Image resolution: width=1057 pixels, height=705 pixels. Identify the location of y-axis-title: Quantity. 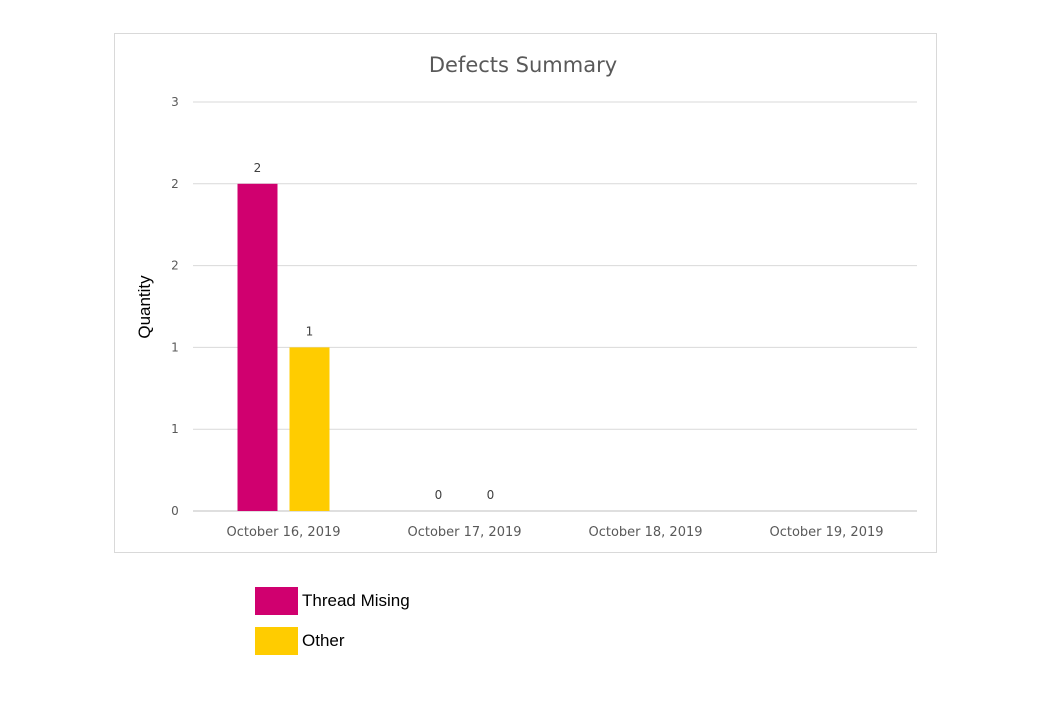
(144, 307).